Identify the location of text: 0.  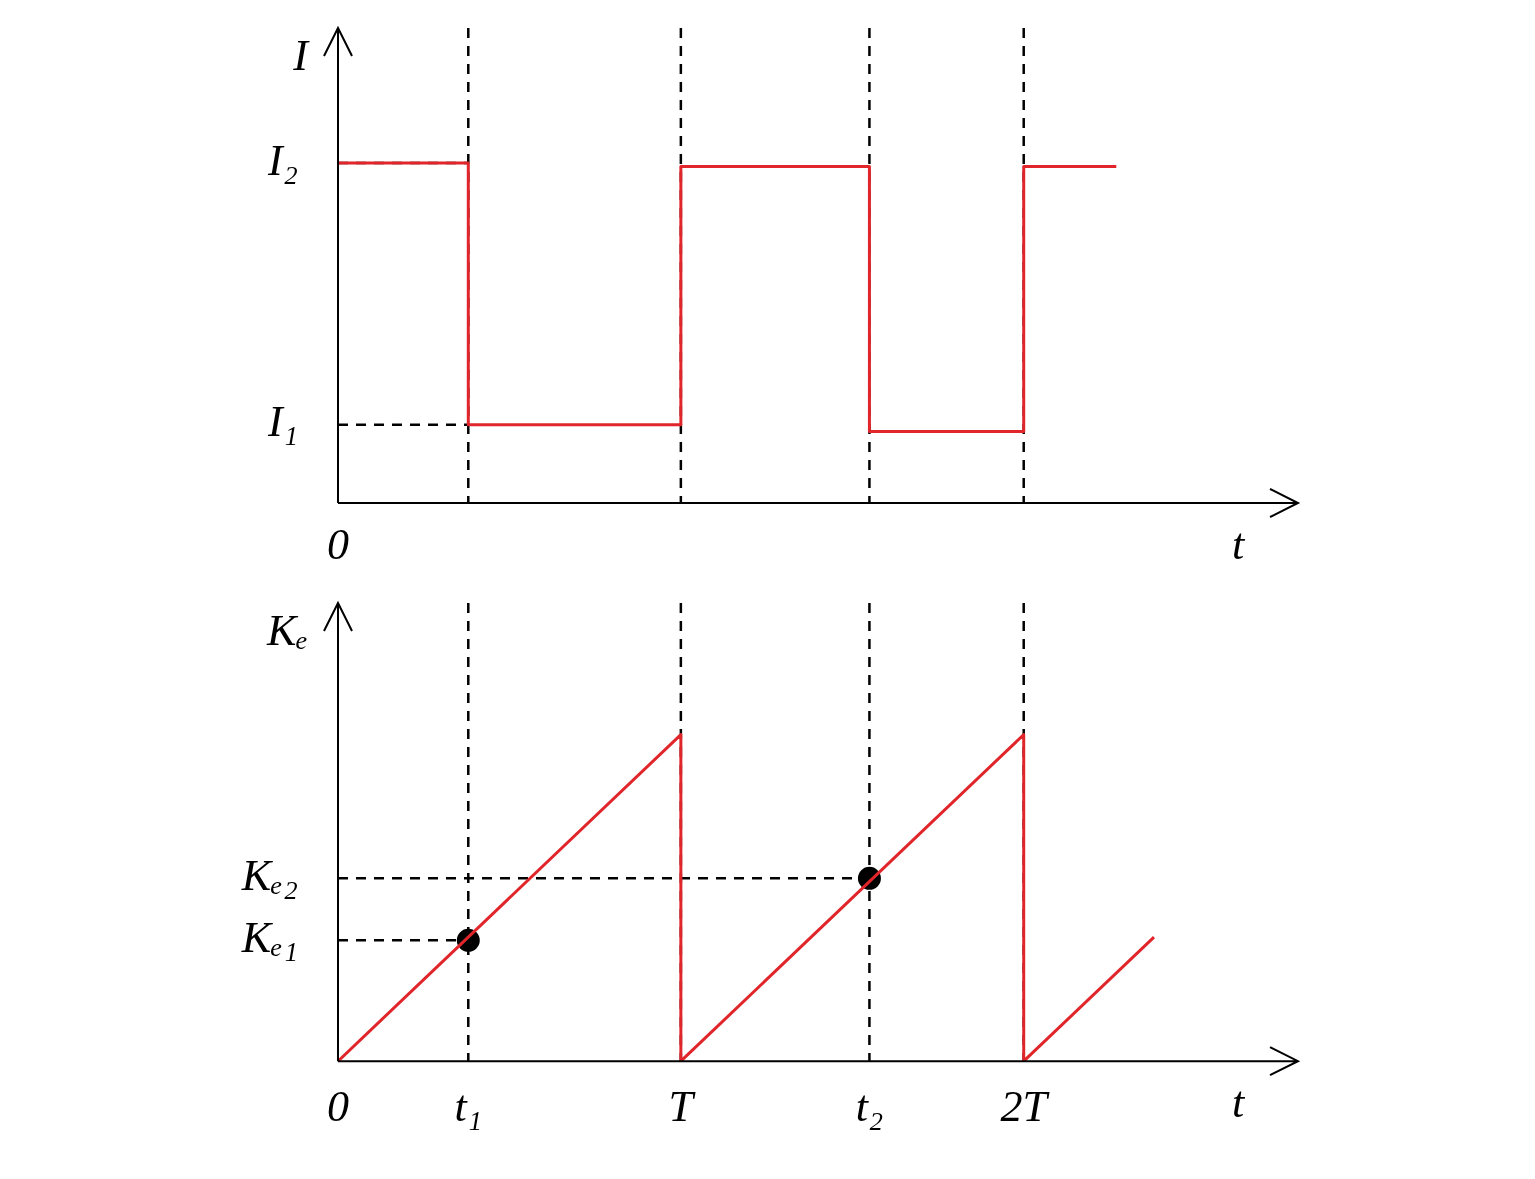
(338, 544).